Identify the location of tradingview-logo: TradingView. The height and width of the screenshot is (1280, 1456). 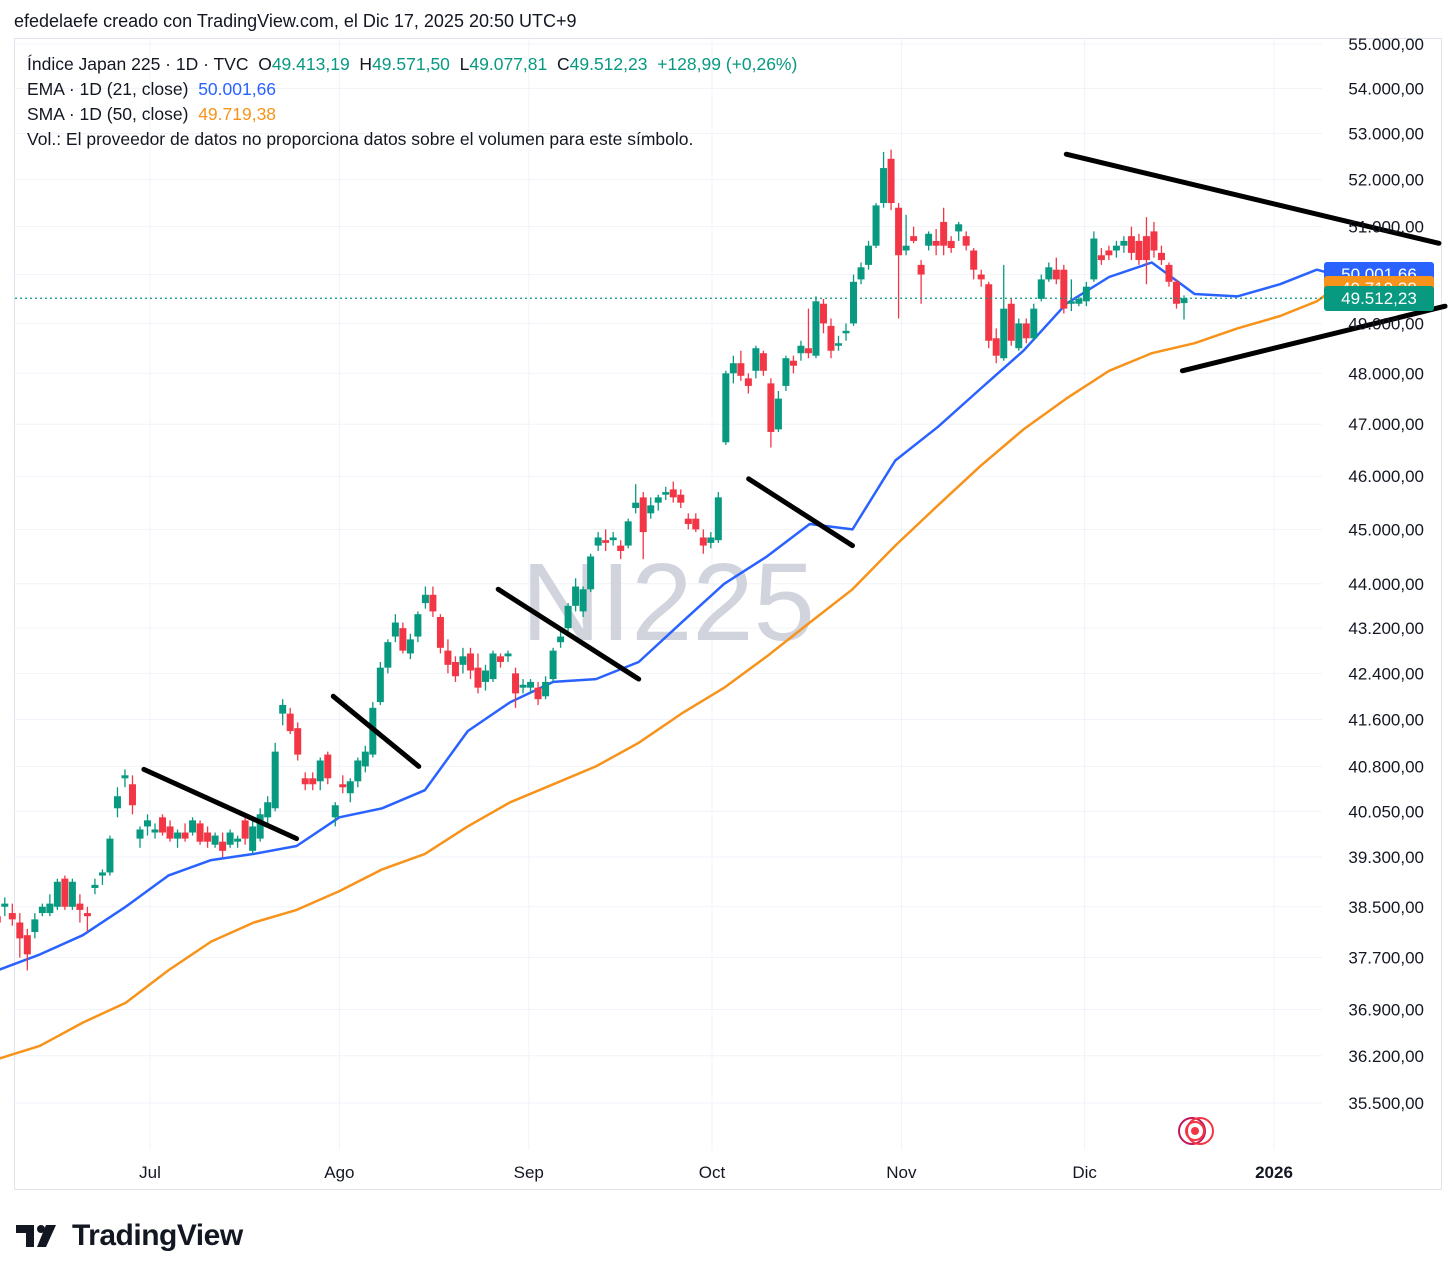
(129, 1236).